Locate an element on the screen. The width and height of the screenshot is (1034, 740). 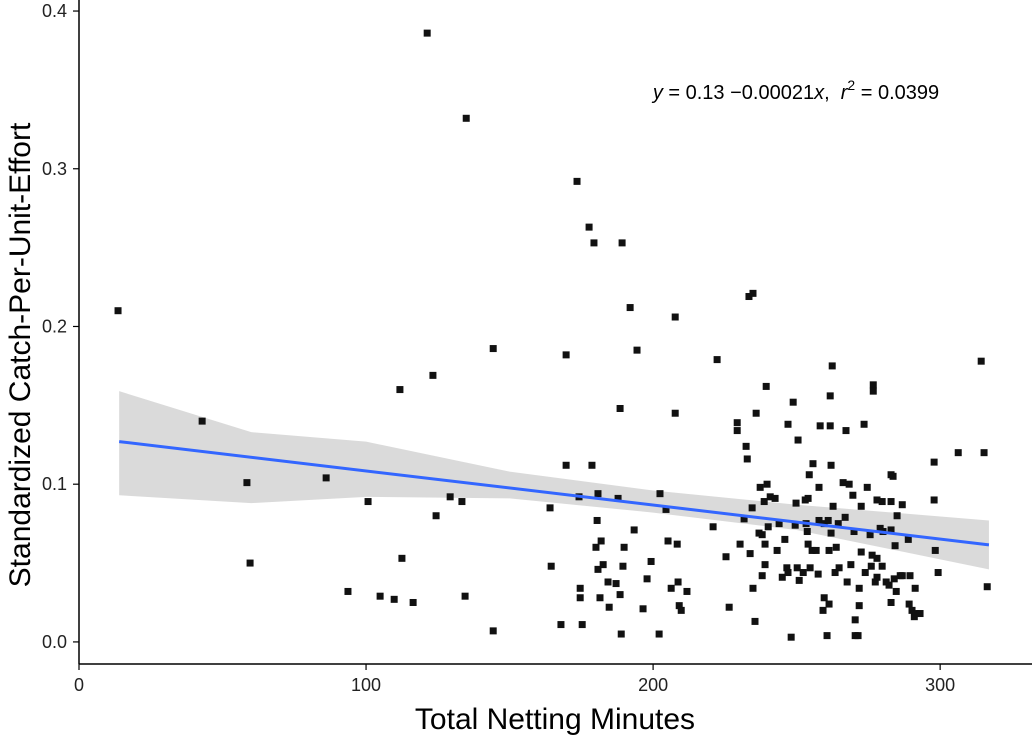
y-tick-label: 0.4 is located at coordinates (54, 11).